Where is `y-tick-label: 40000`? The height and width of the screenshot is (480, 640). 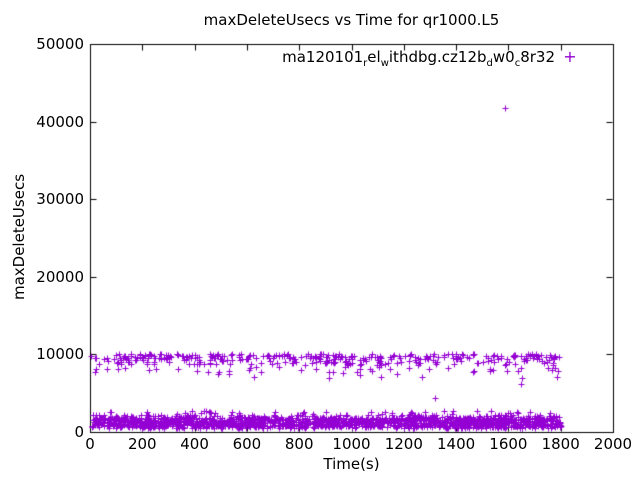
y-tick-label: 40000 is located at coordinates (60, 121).